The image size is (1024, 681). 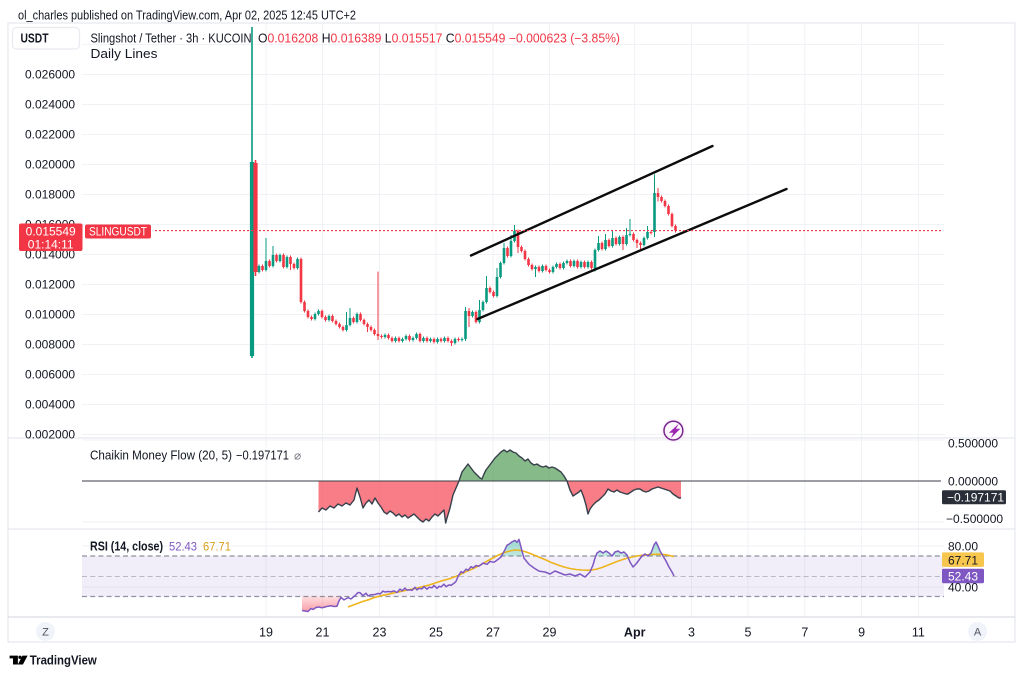 What do you see at coordinates (861, 633) in the screenshot?
I see `svg-text: 9` at bounding box center [861, 633].